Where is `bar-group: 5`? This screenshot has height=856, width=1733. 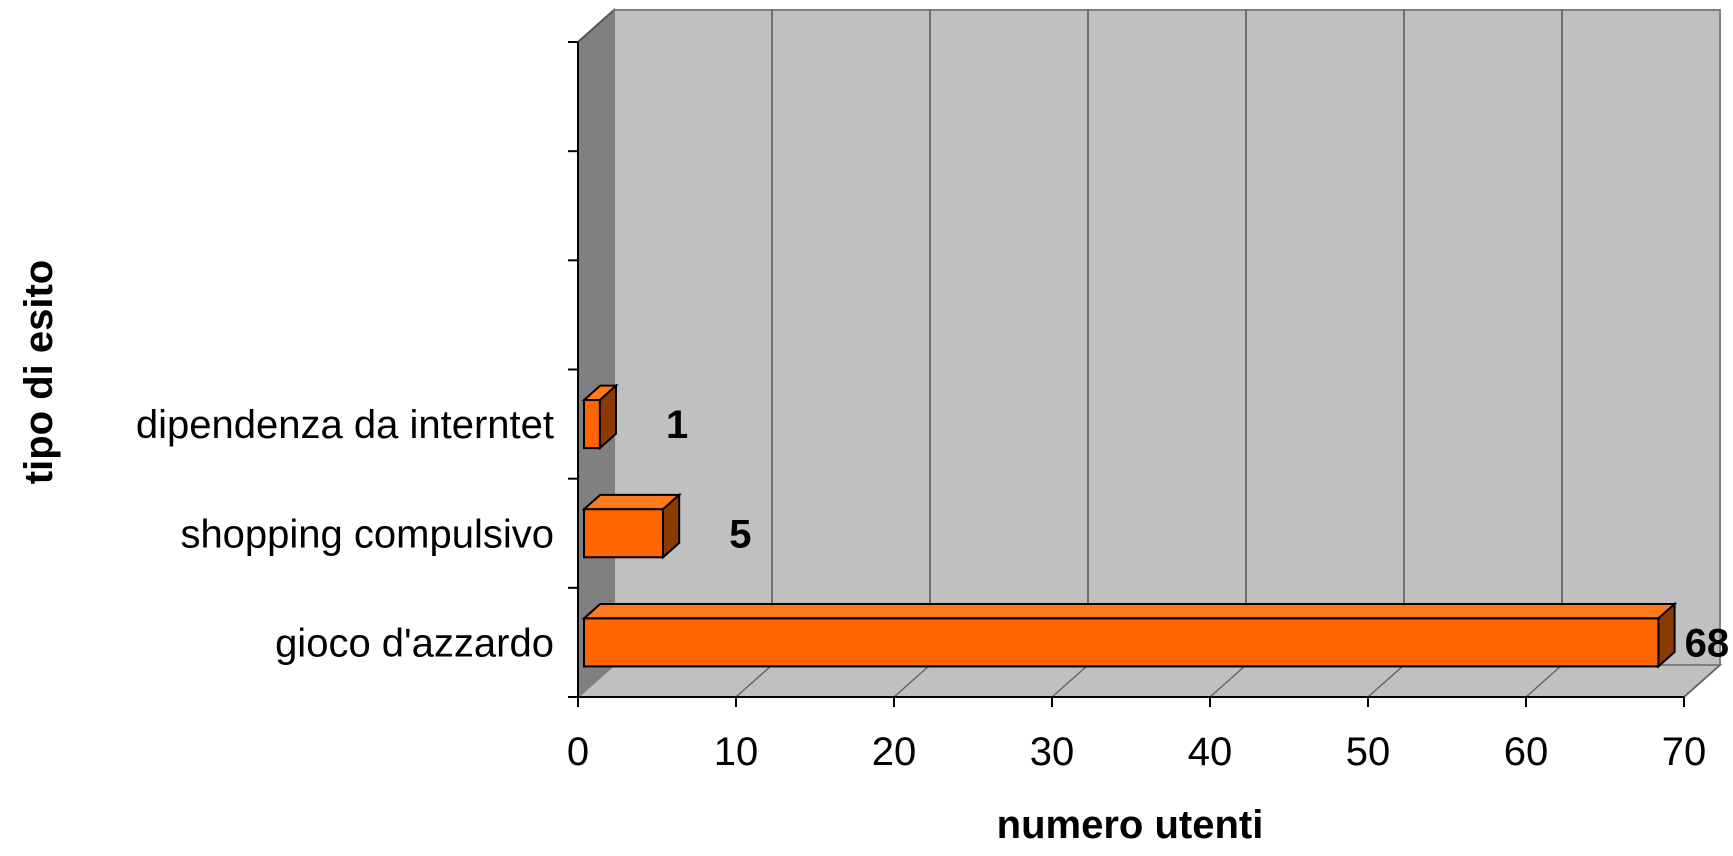 bar-group: 5 is located at coordinates (666, 526).